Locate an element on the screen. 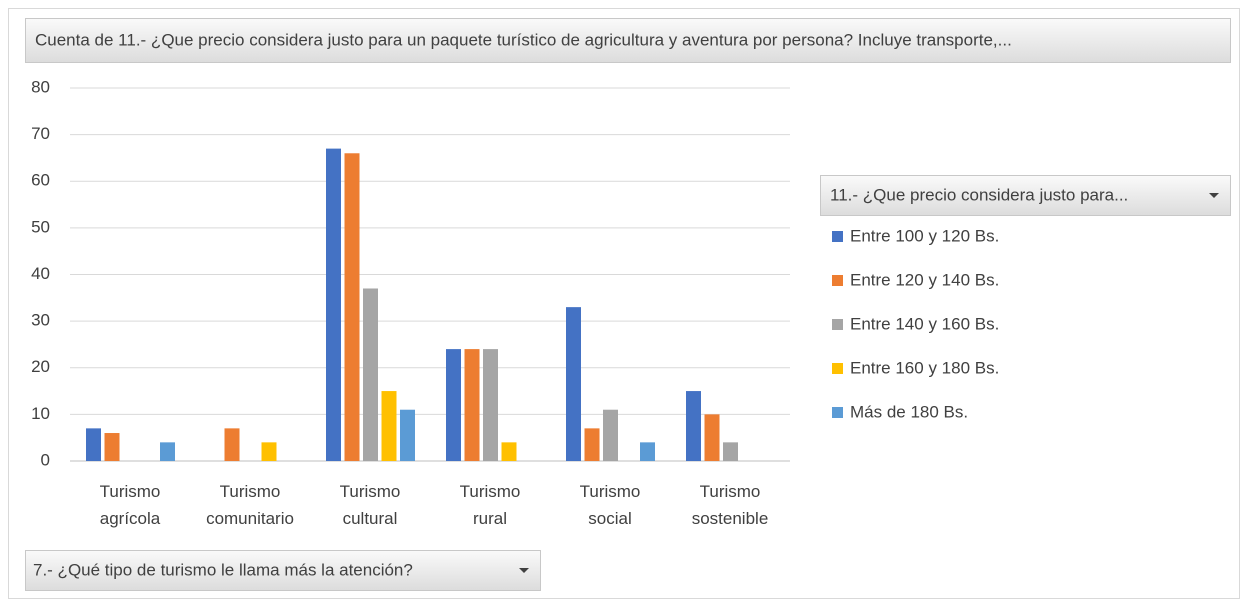 This screenshot has height=600, width=1248. x-tick-label: Turismo agrícola is located at coordinates (130, 505).